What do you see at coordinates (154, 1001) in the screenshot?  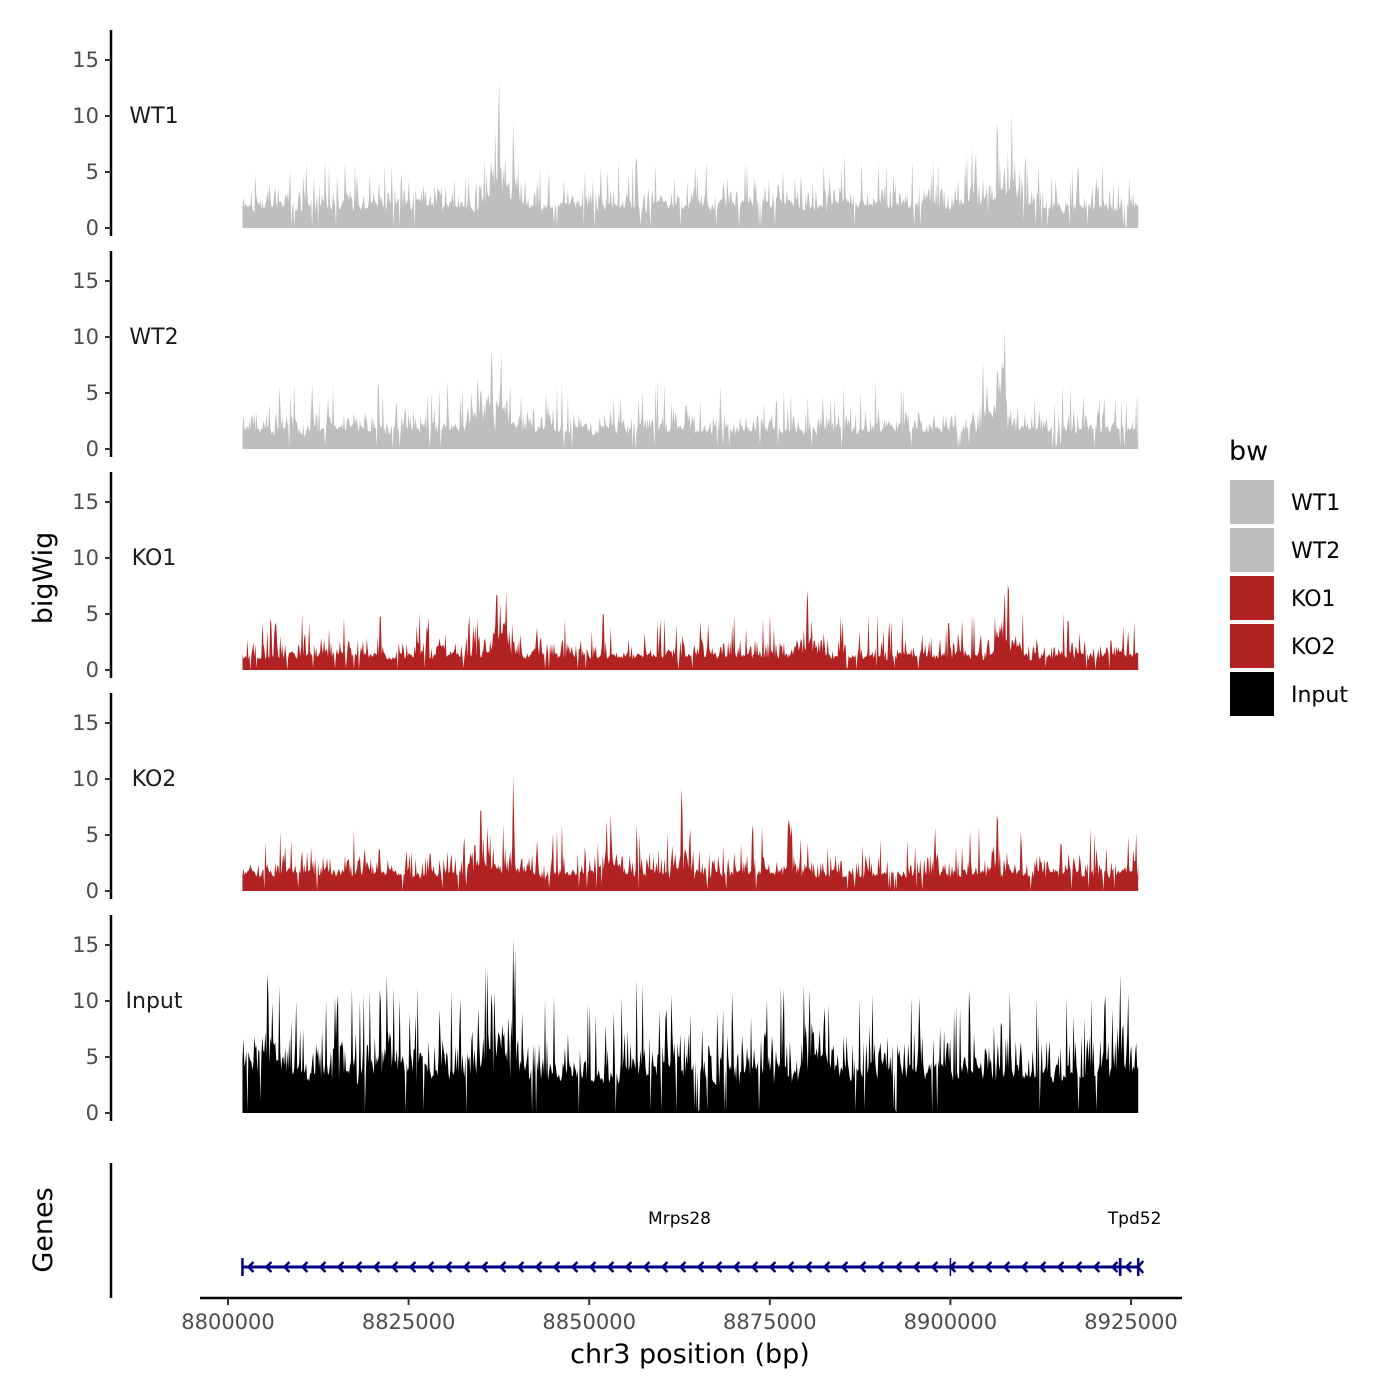 I see `track-label-input: Input` at bounding box center [154, 1001].